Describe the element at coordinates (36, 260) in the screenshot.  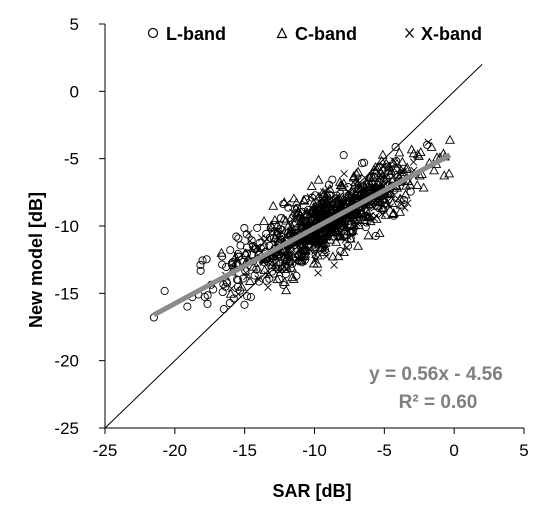
I see `y-axis-title: New model [dB]` at that location.